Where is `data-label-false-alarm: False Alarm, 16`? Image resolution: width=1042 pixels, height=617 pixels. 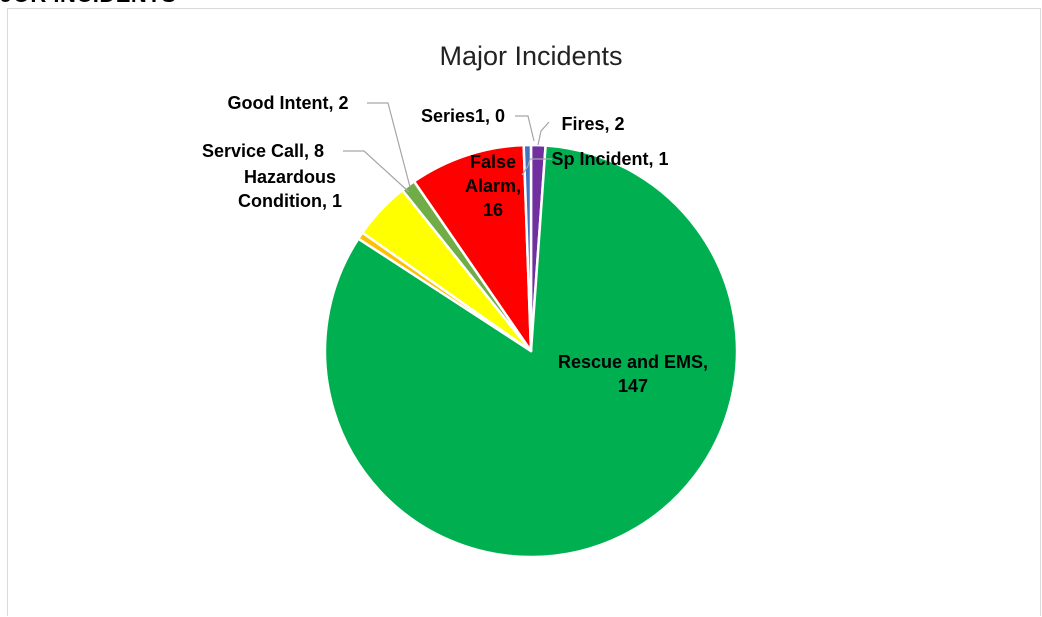
data-label-false-alarm: False Alarm, 16 is located at coordinates (493, 186).